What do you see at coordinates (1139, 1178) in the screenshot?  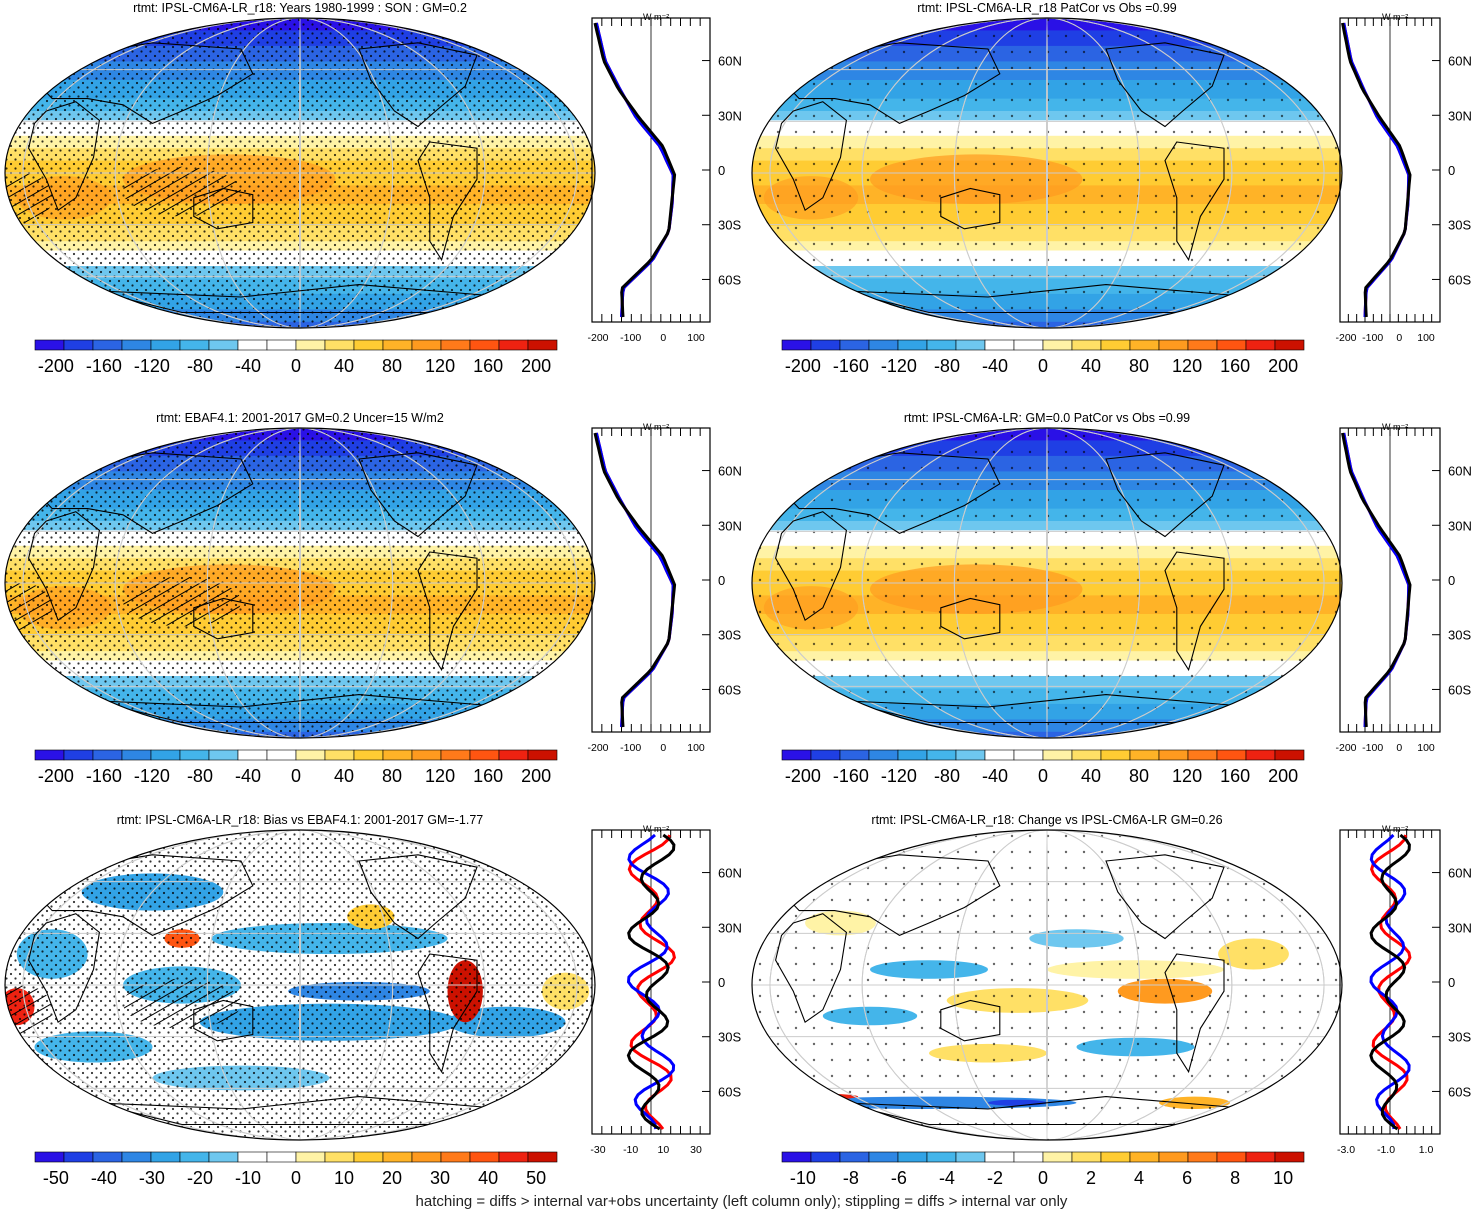 I see `colorbar-label: 4` at bounding box center [1139, 1178].